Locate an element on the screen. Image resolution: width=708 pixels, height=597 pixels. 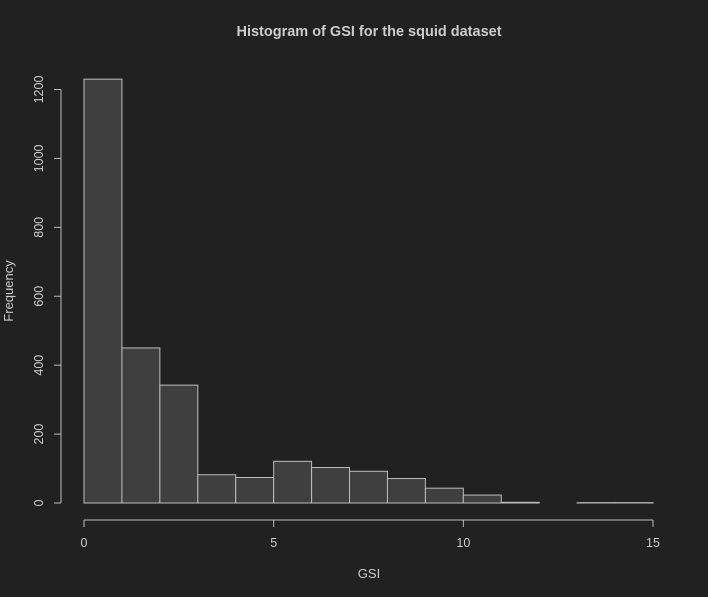
y-axis-tick-label: 1000 is located at coordinates (39, 158).